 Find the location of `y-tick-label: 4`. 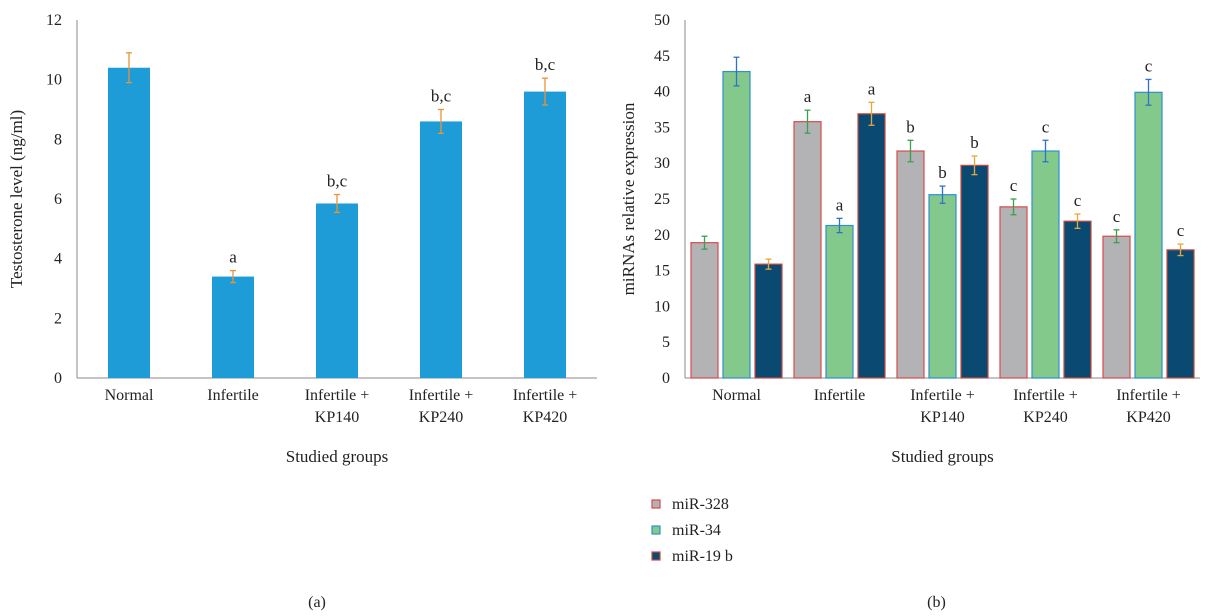

y-tick-label: 4 is located at coordinates (58, 259).